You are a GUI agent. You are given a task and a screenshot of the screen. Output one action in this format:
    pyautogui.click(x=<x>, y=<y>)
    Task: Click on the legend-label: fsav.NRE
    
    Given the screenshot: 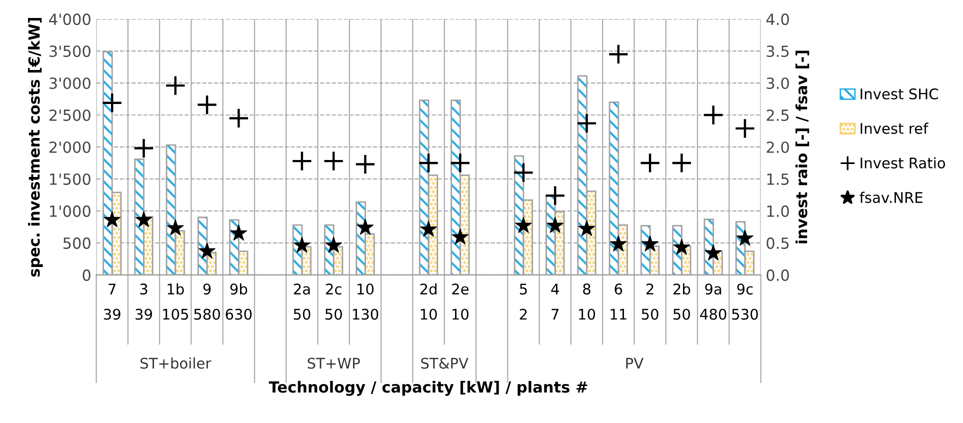 What is the action you would take?
    pyautogui.click(x=891, y=198)
    